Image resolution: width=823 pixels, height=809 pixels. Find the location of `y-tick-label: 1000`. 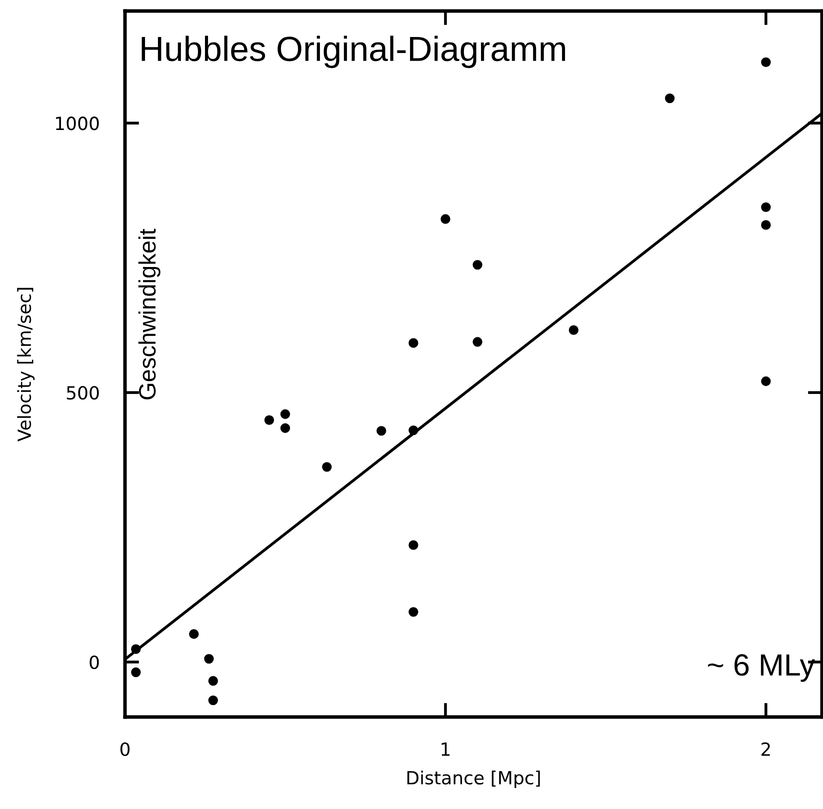

y-tick-label: 1000 is located at coordinates (77, 123).